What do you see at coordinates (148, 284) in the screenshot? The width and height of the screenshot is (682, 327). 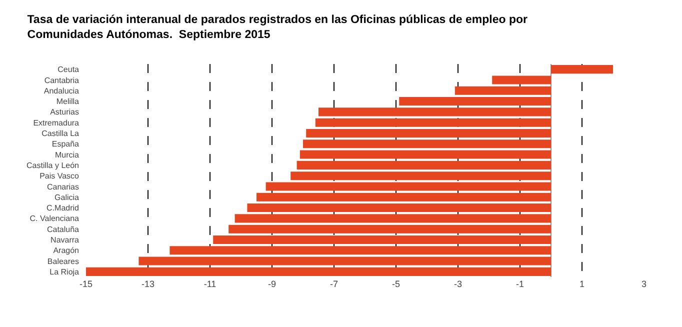 I see `x-tick-label: -13` at bounding box center [148, 284].